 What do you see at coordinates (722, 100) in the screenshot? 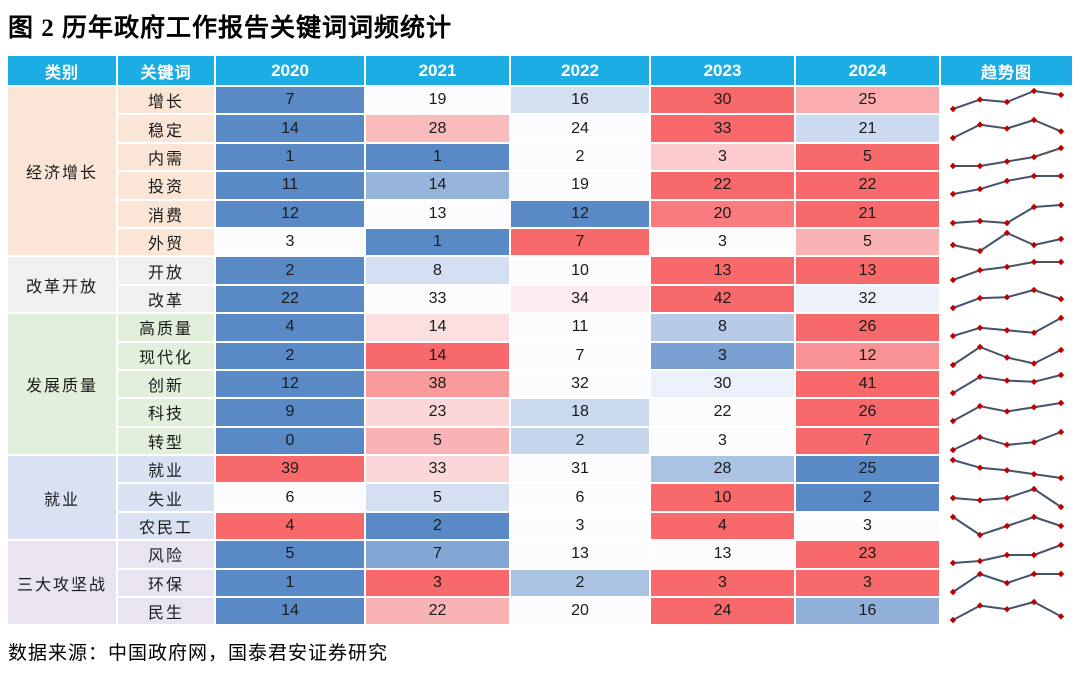
I see `value-cell: 30` at bounding box center [722, 100].